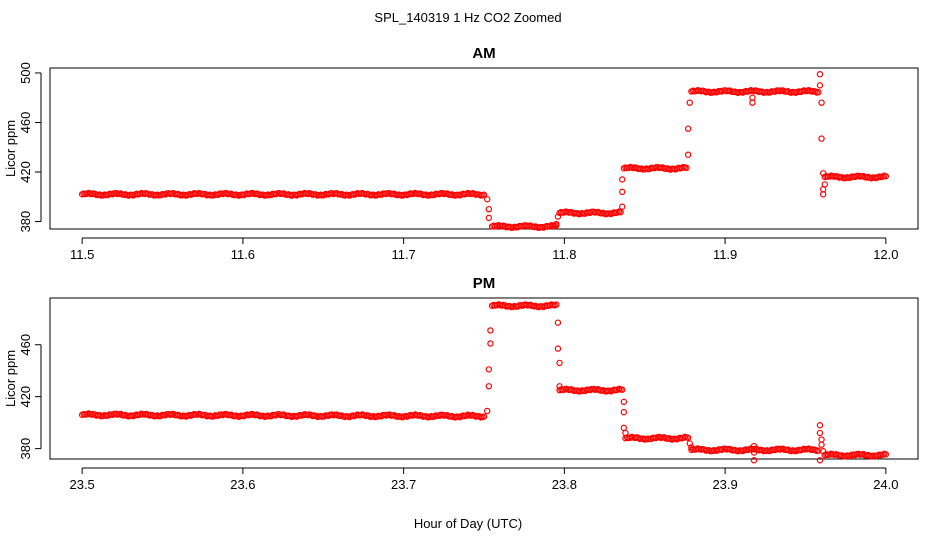 Image resolution: width=936 pixels, height=540 pixels. Describe the element at coordinates (25, 73) in the screenshot. I see `am-y-tick-label: 500` at that location.